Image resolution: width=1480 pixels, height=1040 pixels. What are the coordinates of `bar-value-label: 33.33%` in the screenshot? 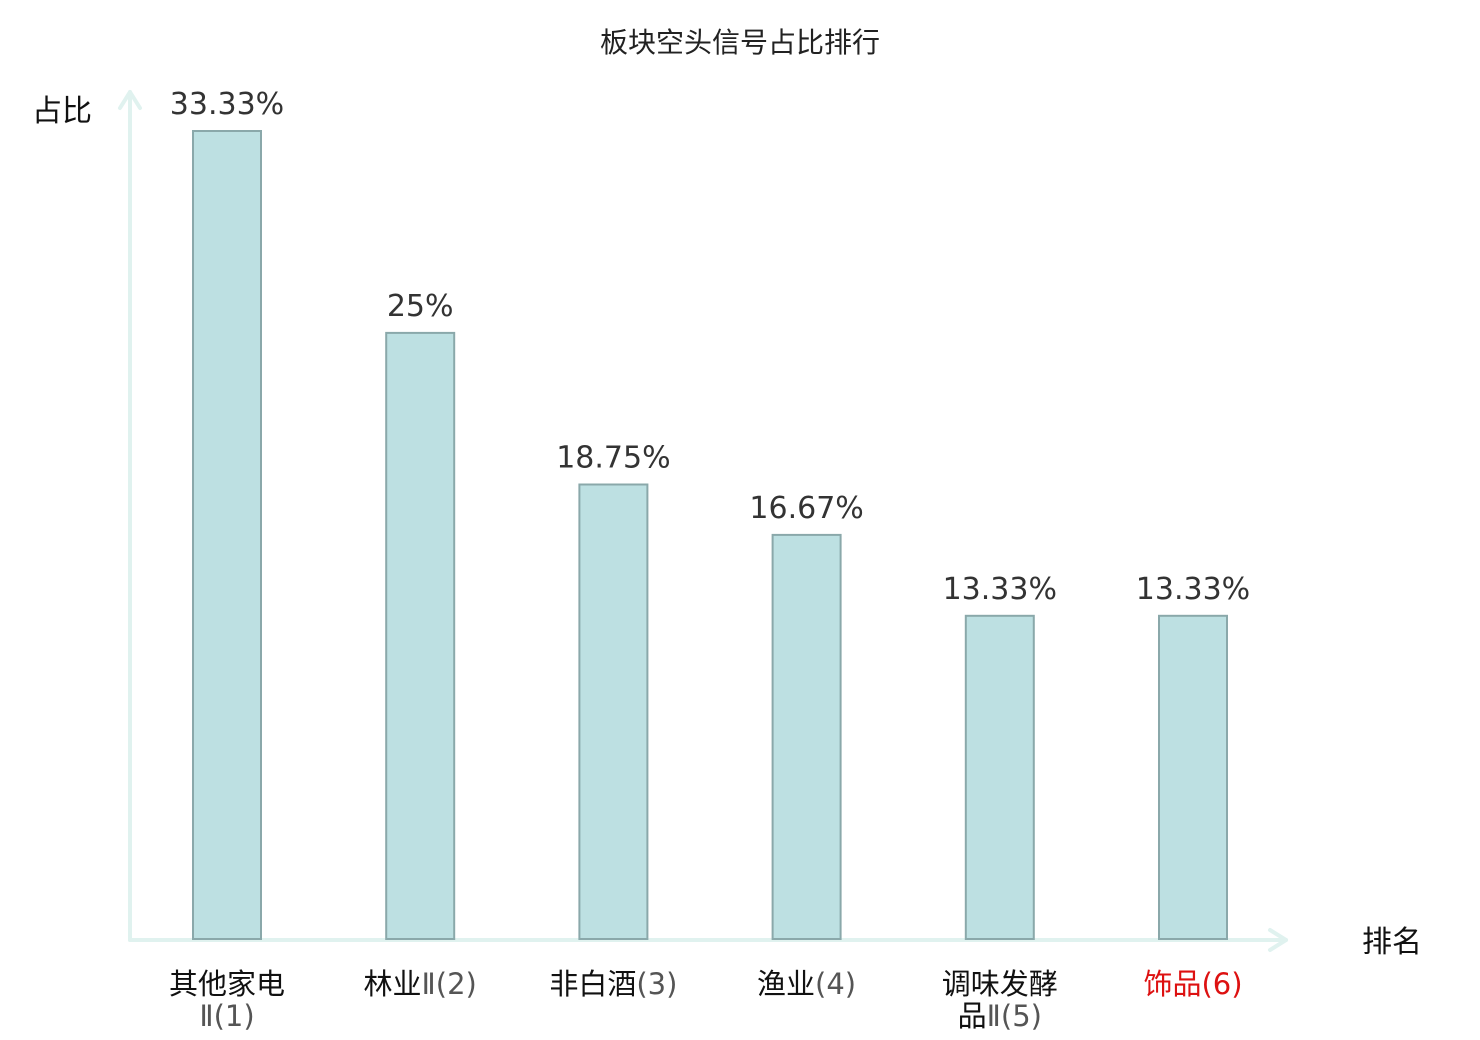 It's located at (227, 104).